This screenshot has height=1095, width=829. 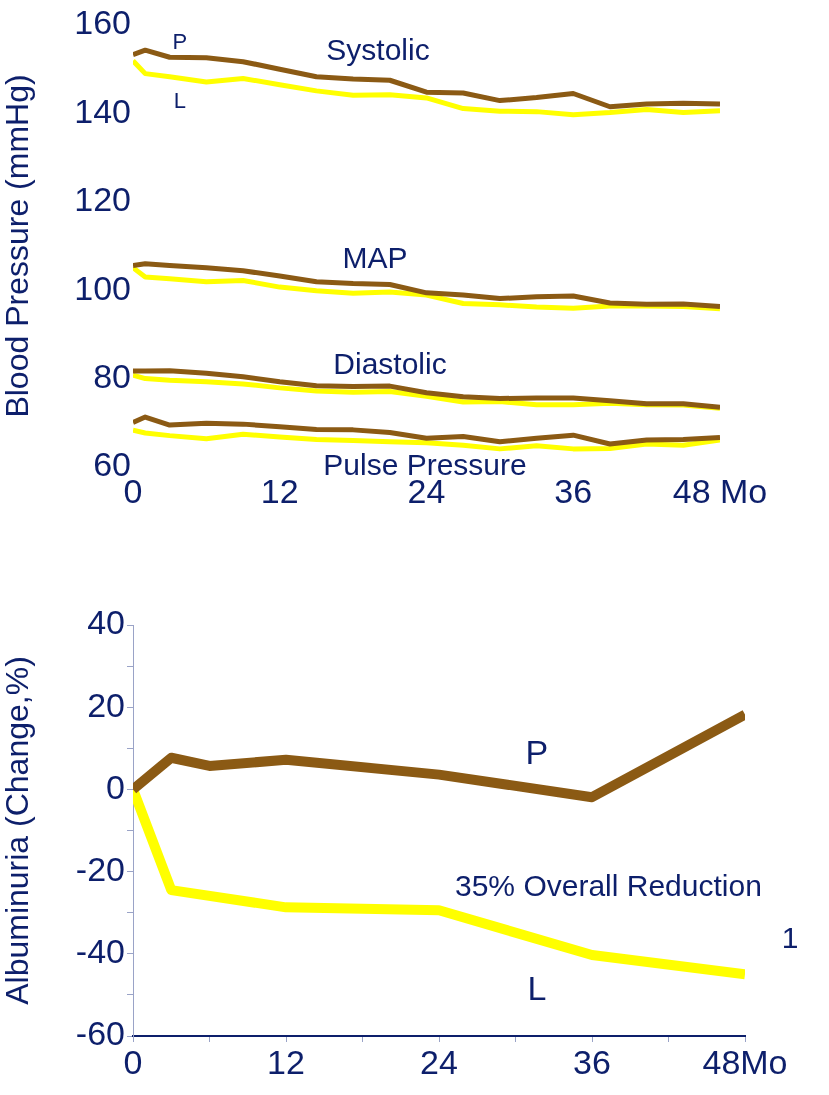 What do you see at coordinates (115, 786) in the screenshot?
I see `y-tick-label: 0` at bounding box center [115, 786].